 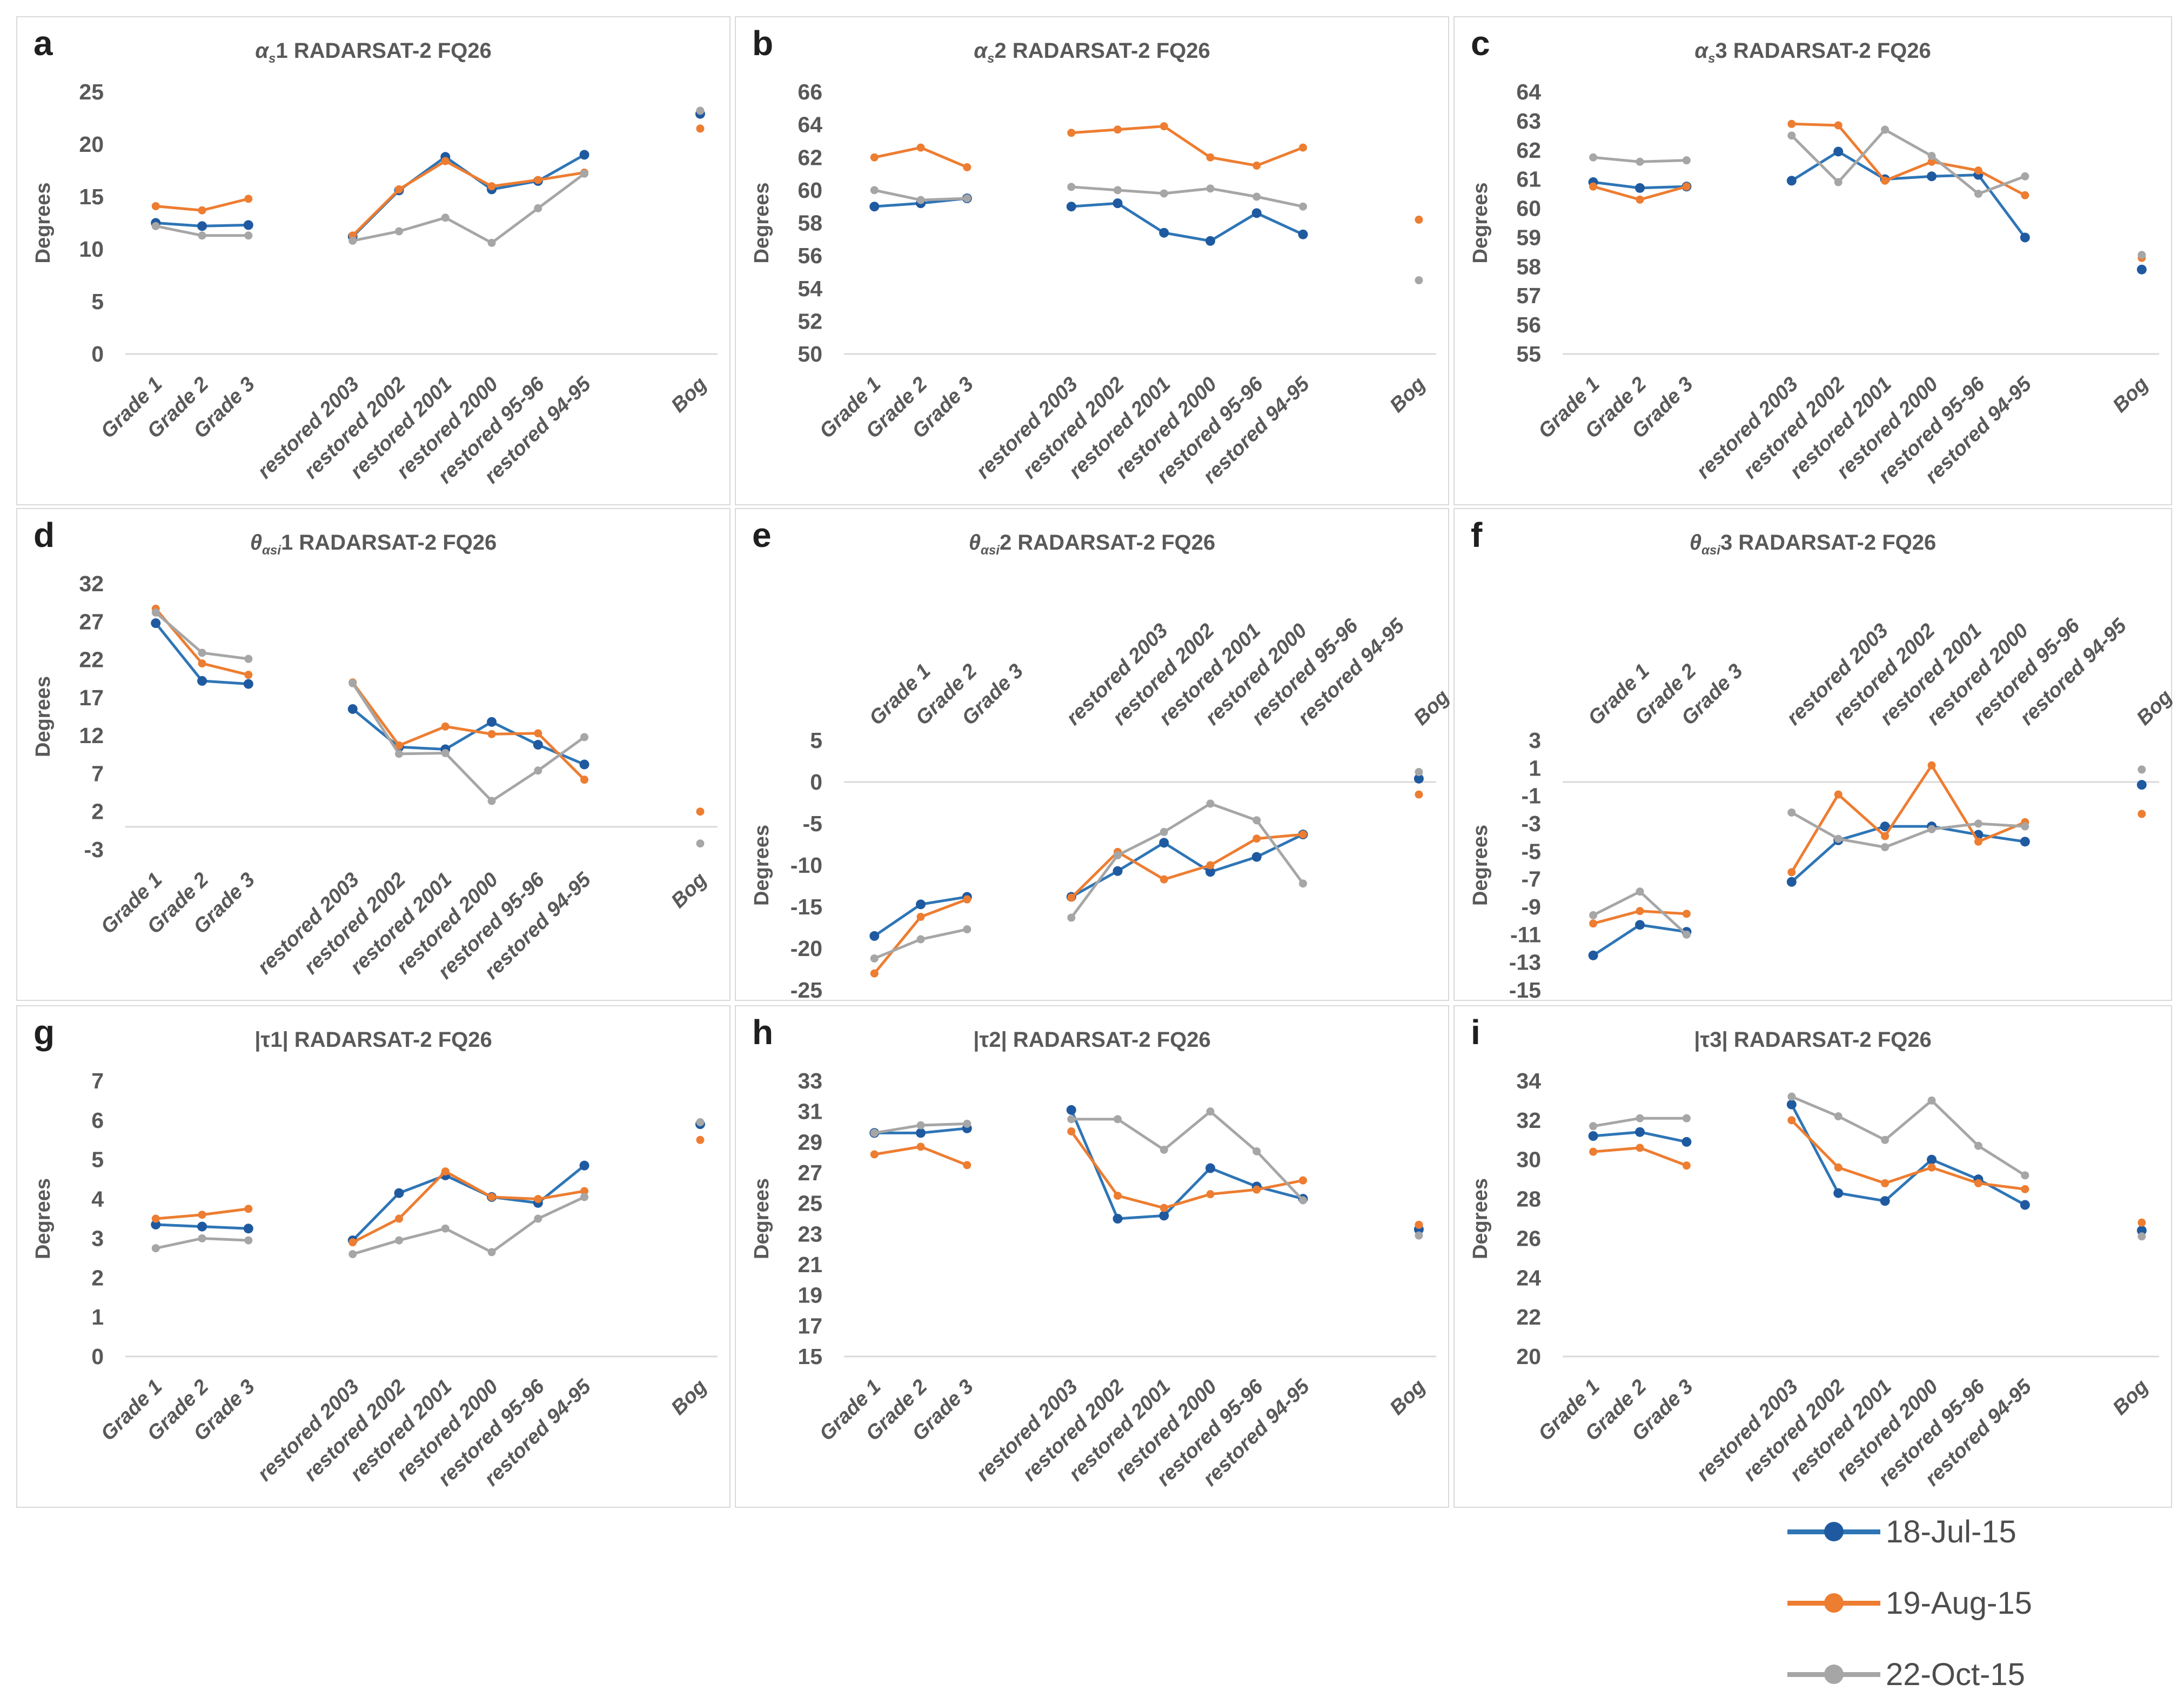 What do you see at coordinates (1102, 51) in the screenshot?
I see `title-rest: 2 RADARSAT-2 FQ26` at bounding box center [1102, 51].